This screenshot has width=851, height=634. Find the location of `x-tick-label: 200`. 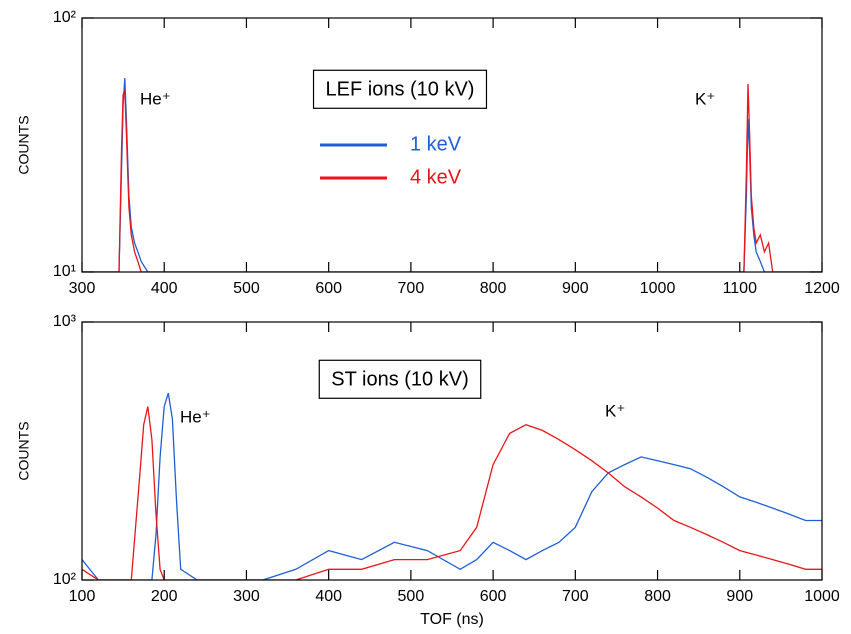

x-tick-label: 200 is located at coordinates (164, 596).